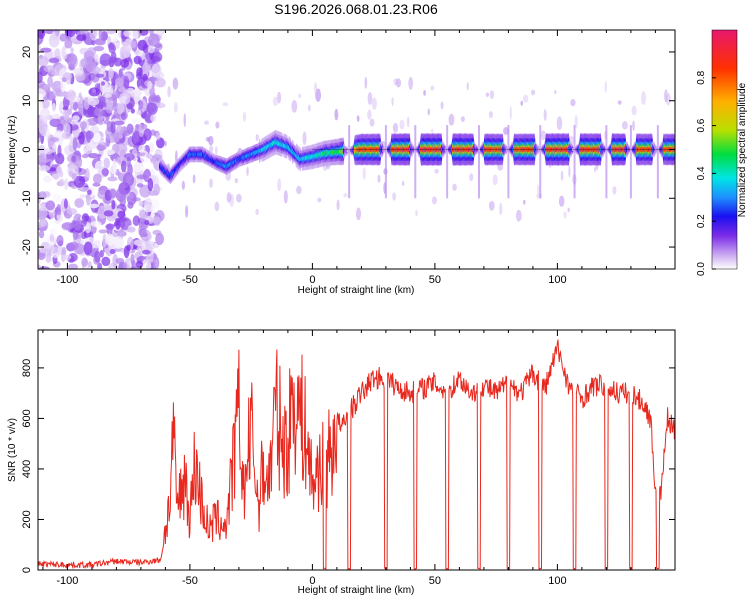  I want to click on x-tick-label: -100, so click(67, 280).